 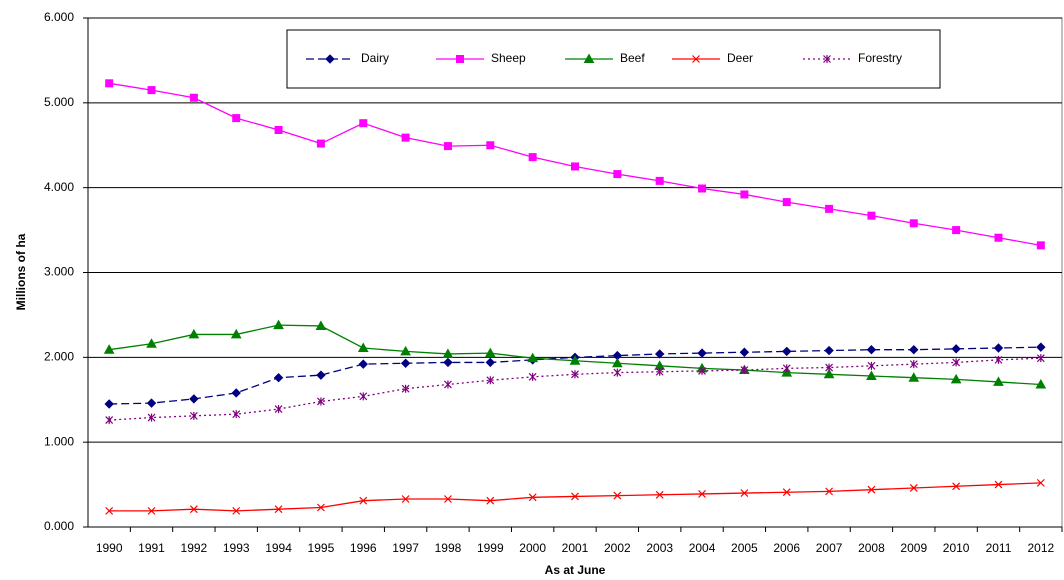 What do you see at coordinates (617, 548) in the screenshot?
I see `x-tick-label: 2002` at bounding box center [617, 548].